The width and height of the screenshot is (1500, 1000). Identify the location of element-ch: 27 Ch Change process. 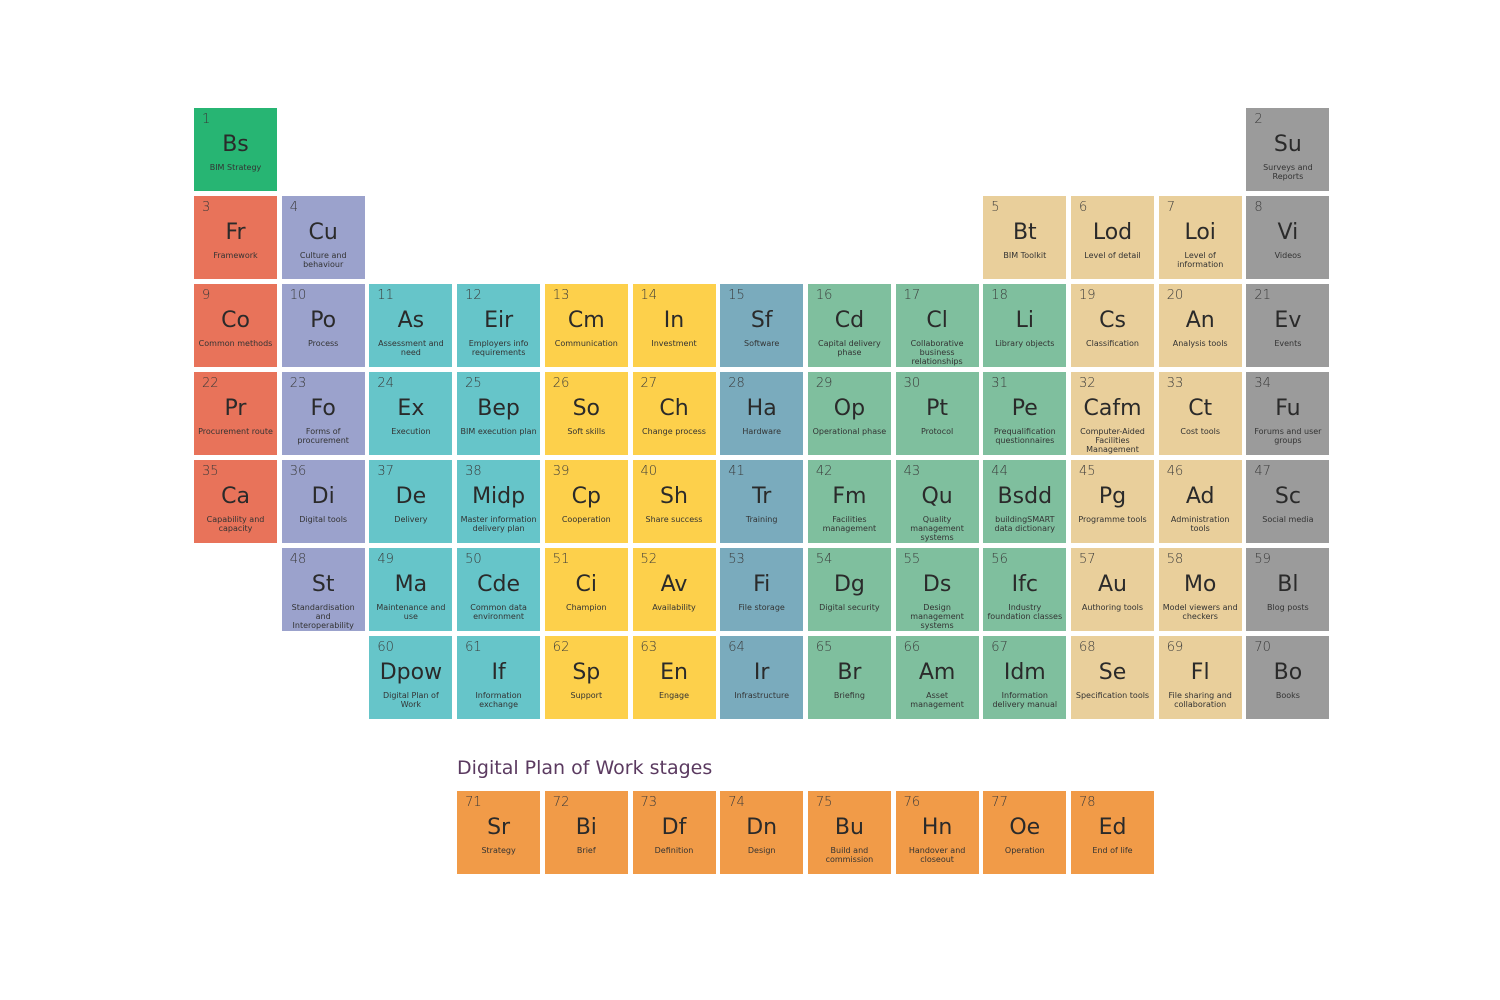
(674, 413).